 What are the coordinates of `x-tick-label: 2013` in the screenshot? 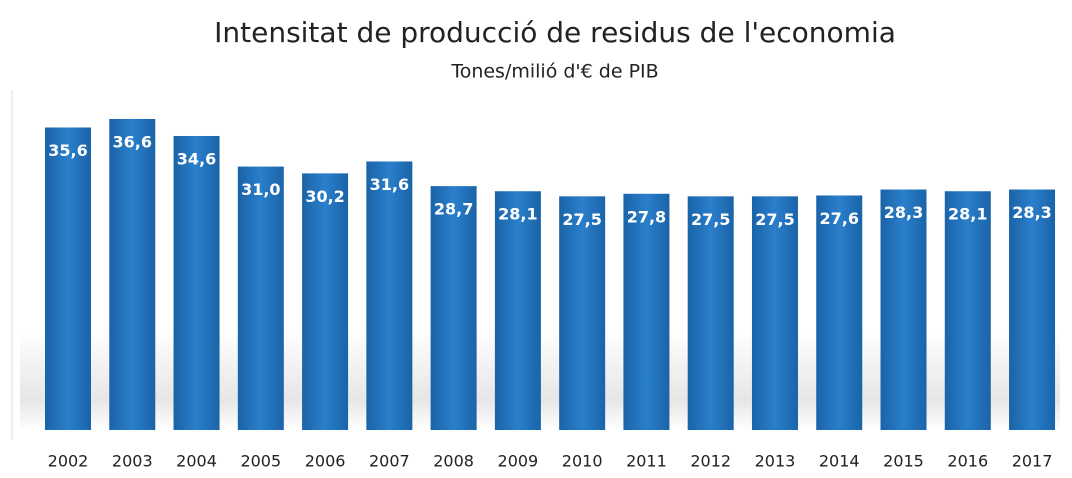 It's located at (775, 461).